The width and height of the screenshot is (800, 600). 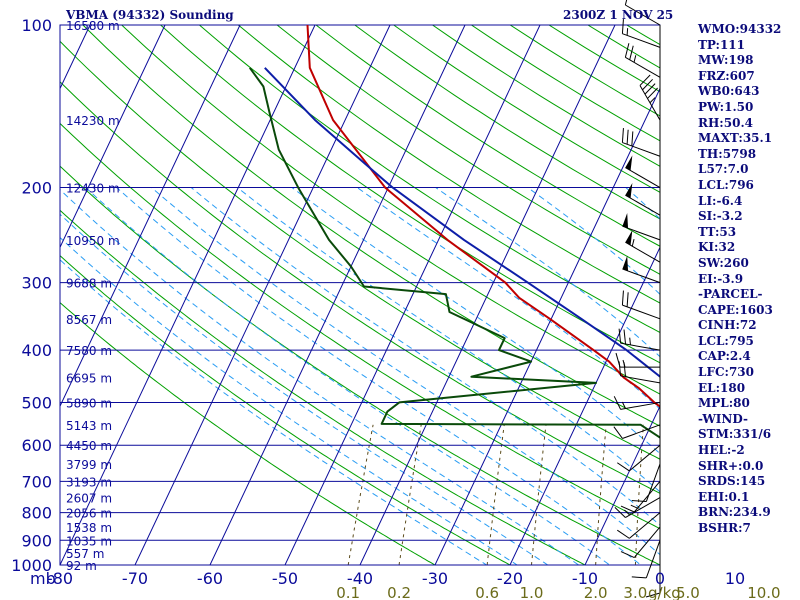 What do you see at coordinates (731, 465) in the screenshot?
I see `index-entry: SHR+:0.0` at bounding box center [731, 465].